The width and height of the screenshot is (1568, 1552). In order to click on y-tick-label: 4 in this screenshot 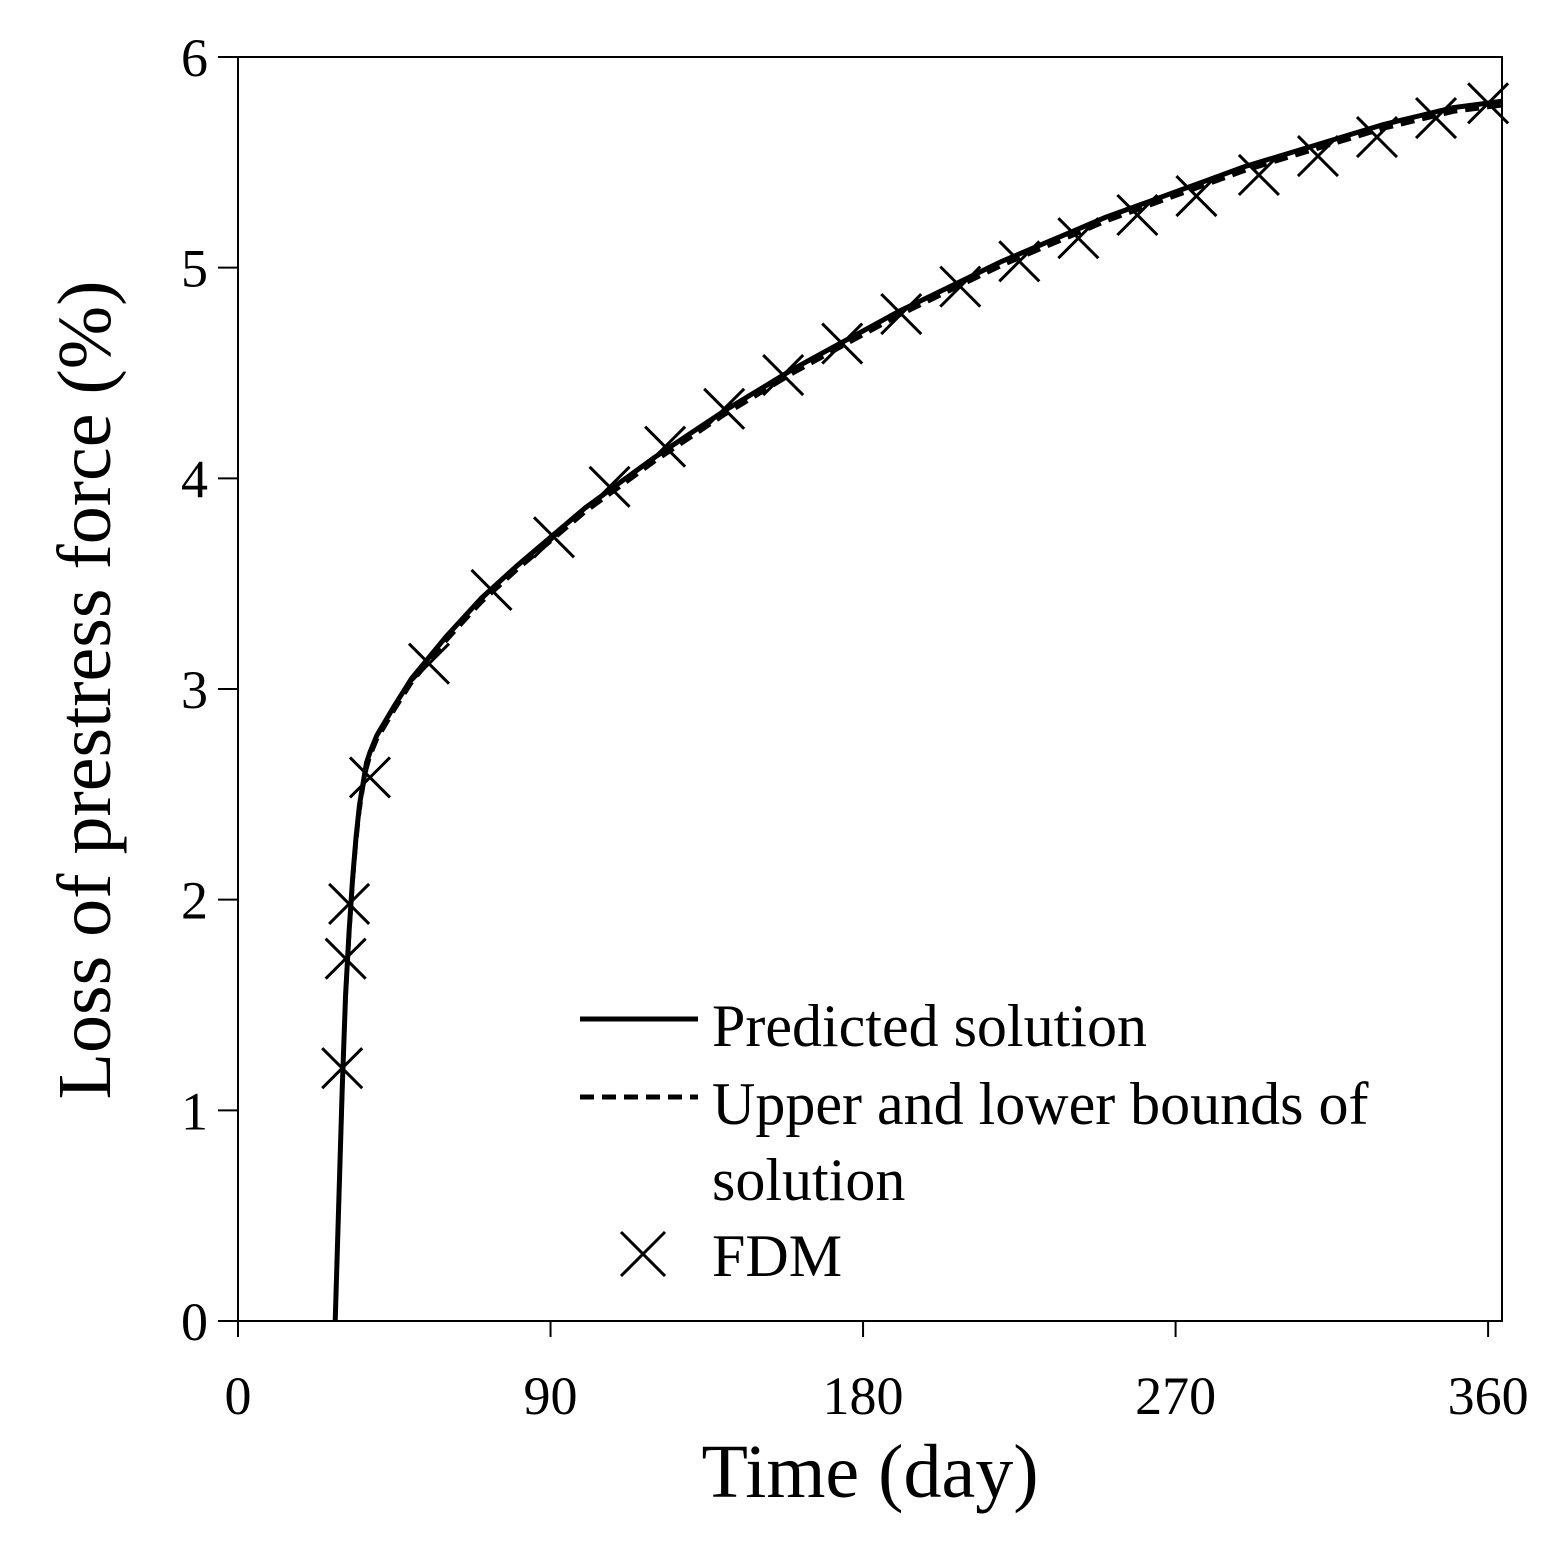, I will do `click(194, 479)`.